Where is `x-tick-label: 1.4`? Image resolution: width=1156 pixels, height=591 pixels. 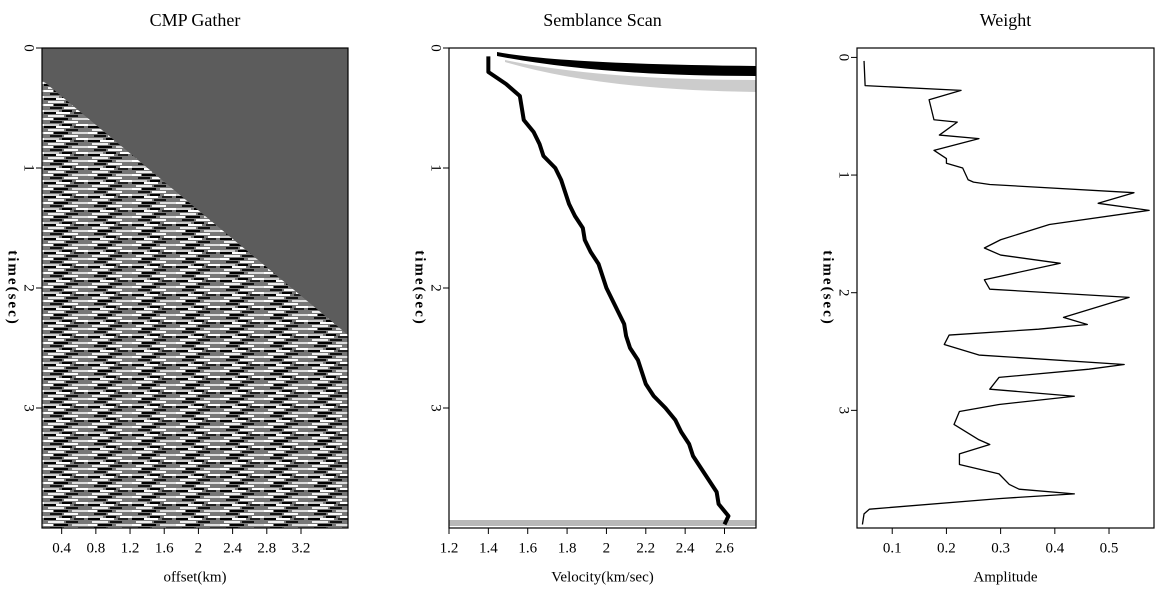 x-tick-label: 1.4 is located at coordinates (488, 548).